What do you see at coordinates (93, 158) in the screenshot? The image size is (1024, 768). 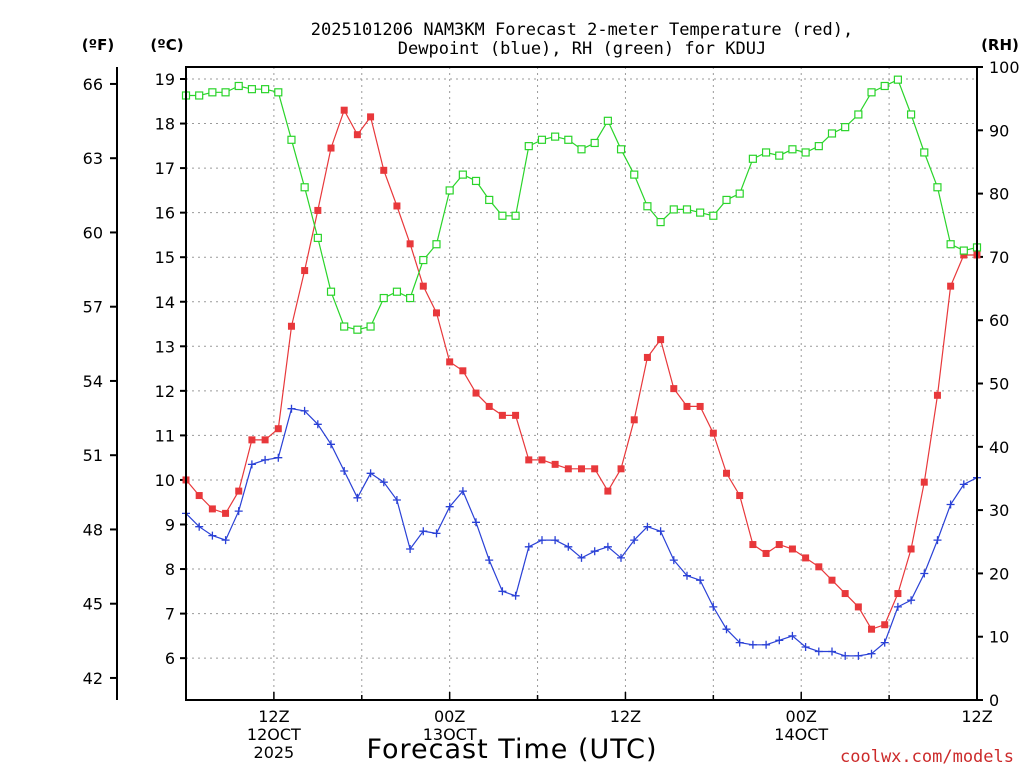 I see `fahrenheit-tick-label: 63` at bounding box center [93, 158].